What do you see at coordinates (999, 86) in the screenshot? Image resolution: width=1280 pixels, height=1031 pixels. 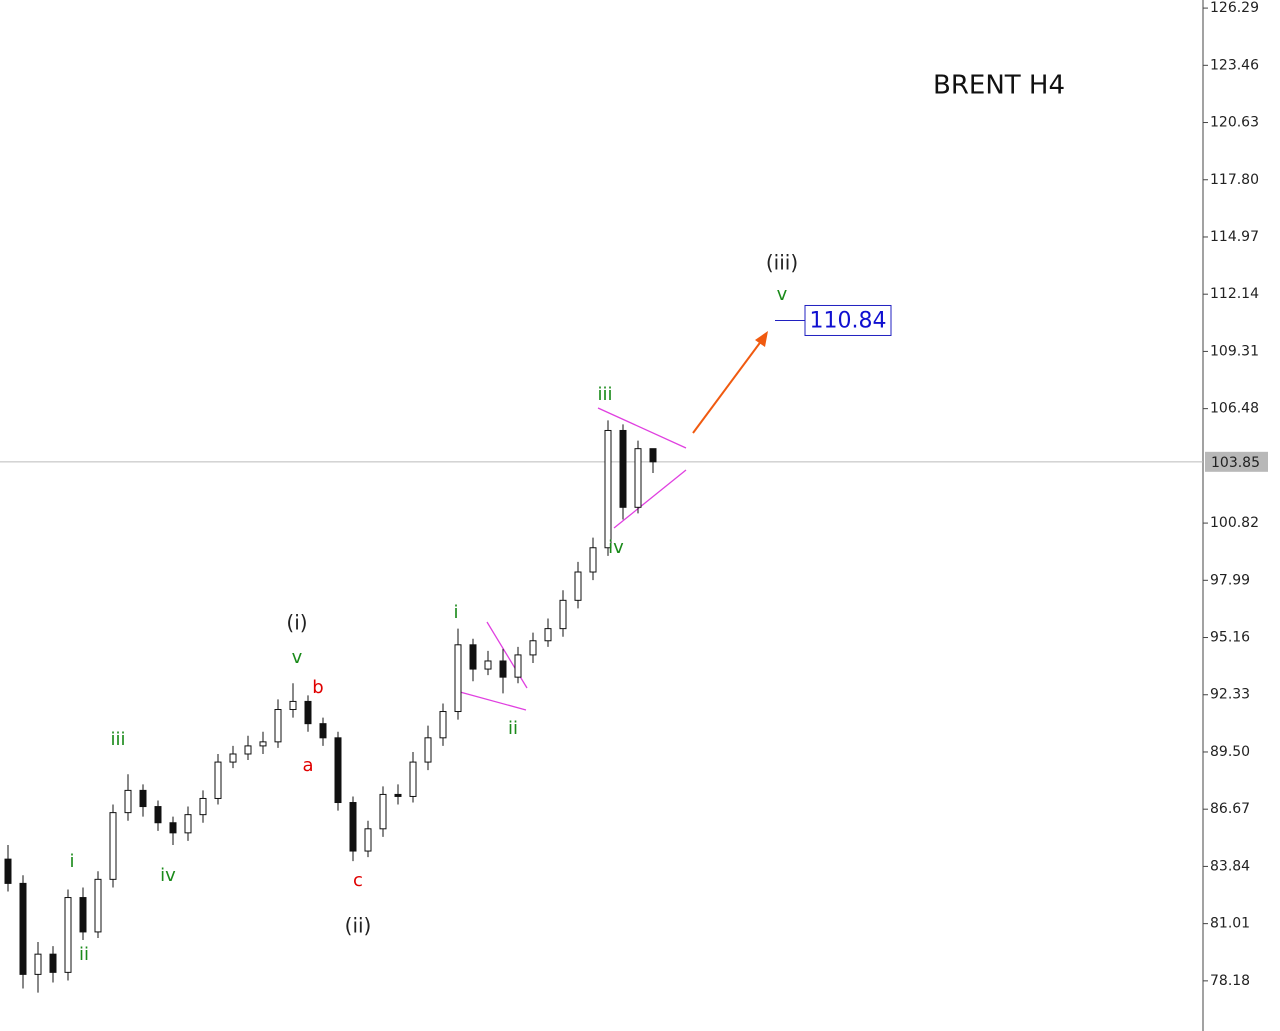 I see `chart-title: BRENT H4` at bounding box center [999, 86].